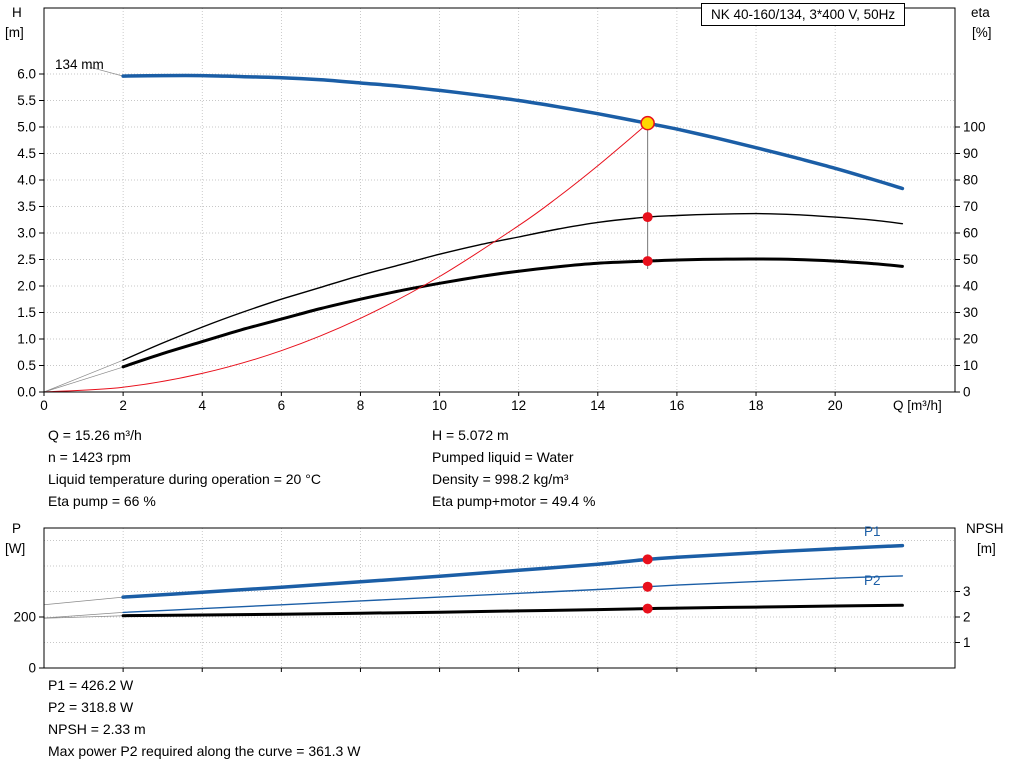  I want to click on svg-text: 5.5, so click(26, 100).